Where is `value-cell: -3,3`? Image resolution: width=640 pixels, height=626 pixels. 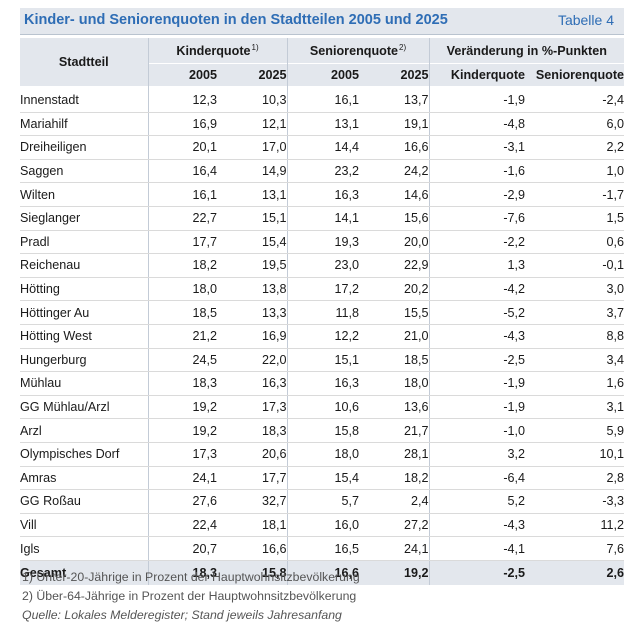
value-cell: -3,3 is located at coordinates (575, 501).